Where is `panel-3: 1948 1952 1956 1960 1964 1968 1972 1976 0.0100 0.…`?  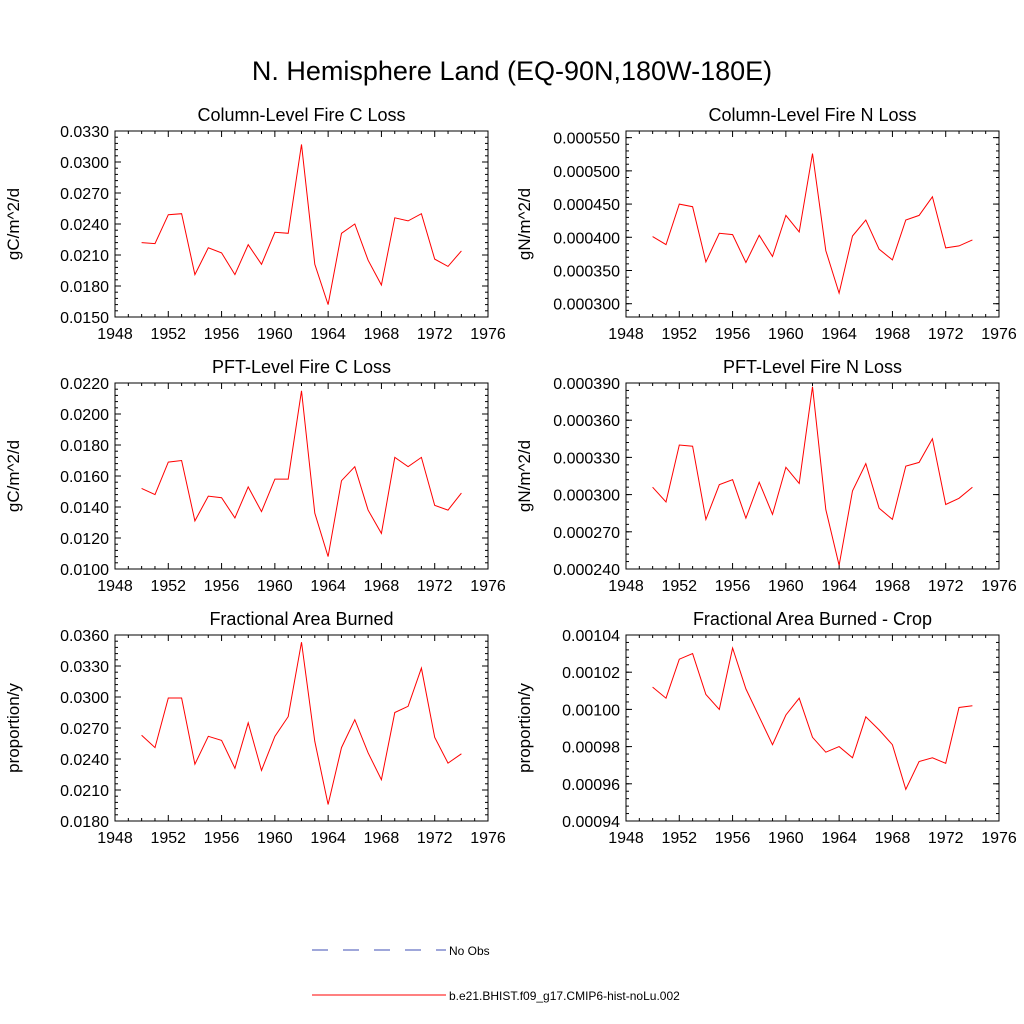 panel-3: 1948 1952 1956 1960 1964 1968 1972 1976 0.0100 0.… is located at coordinates (255, 476).